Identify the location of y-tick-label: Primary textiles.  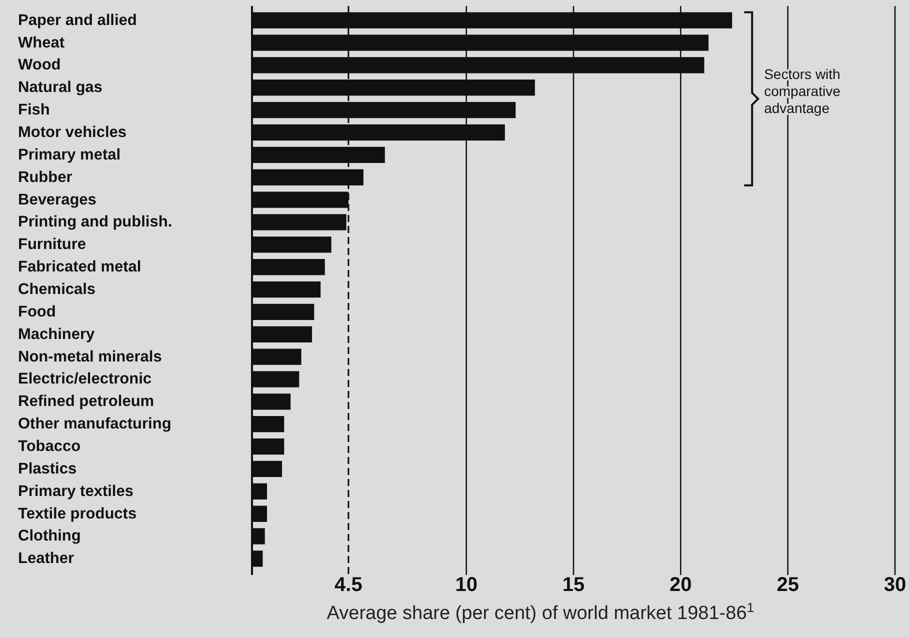
(76, 491).